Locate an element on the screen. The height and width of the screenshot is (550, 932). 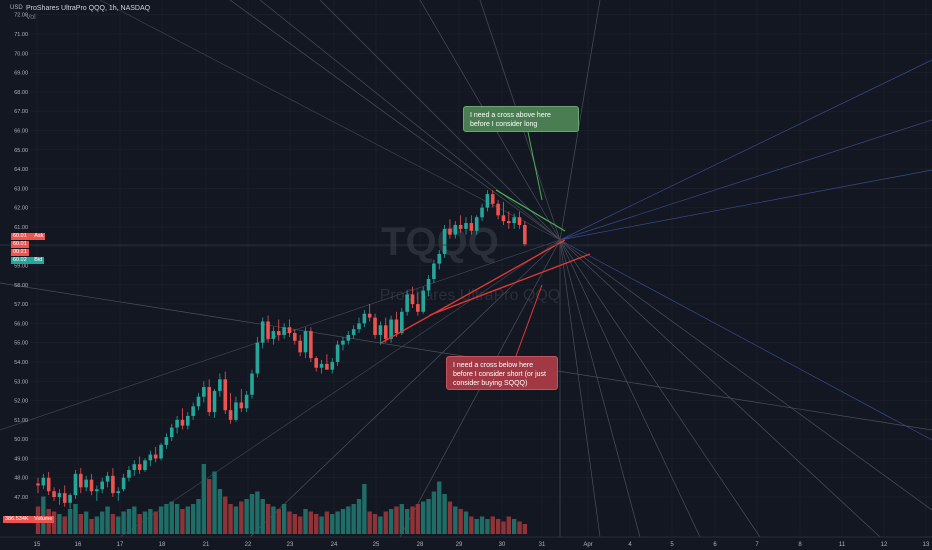
x-tick-label: 12 is located at coordinates (884, 545).